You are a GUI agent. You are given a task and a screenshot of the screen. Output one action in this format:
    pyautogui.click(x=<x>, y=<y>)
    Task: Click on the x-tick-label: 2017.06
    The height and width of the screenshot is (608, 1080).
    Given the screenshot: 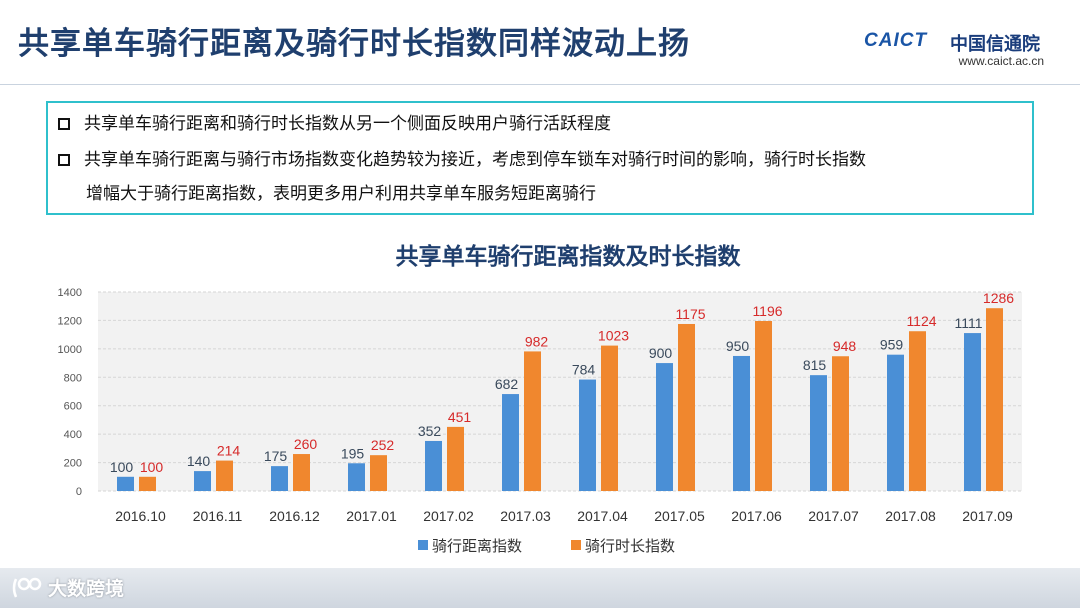 What is the action you would take?
    pyautogui.click(x=756, y=516)
    